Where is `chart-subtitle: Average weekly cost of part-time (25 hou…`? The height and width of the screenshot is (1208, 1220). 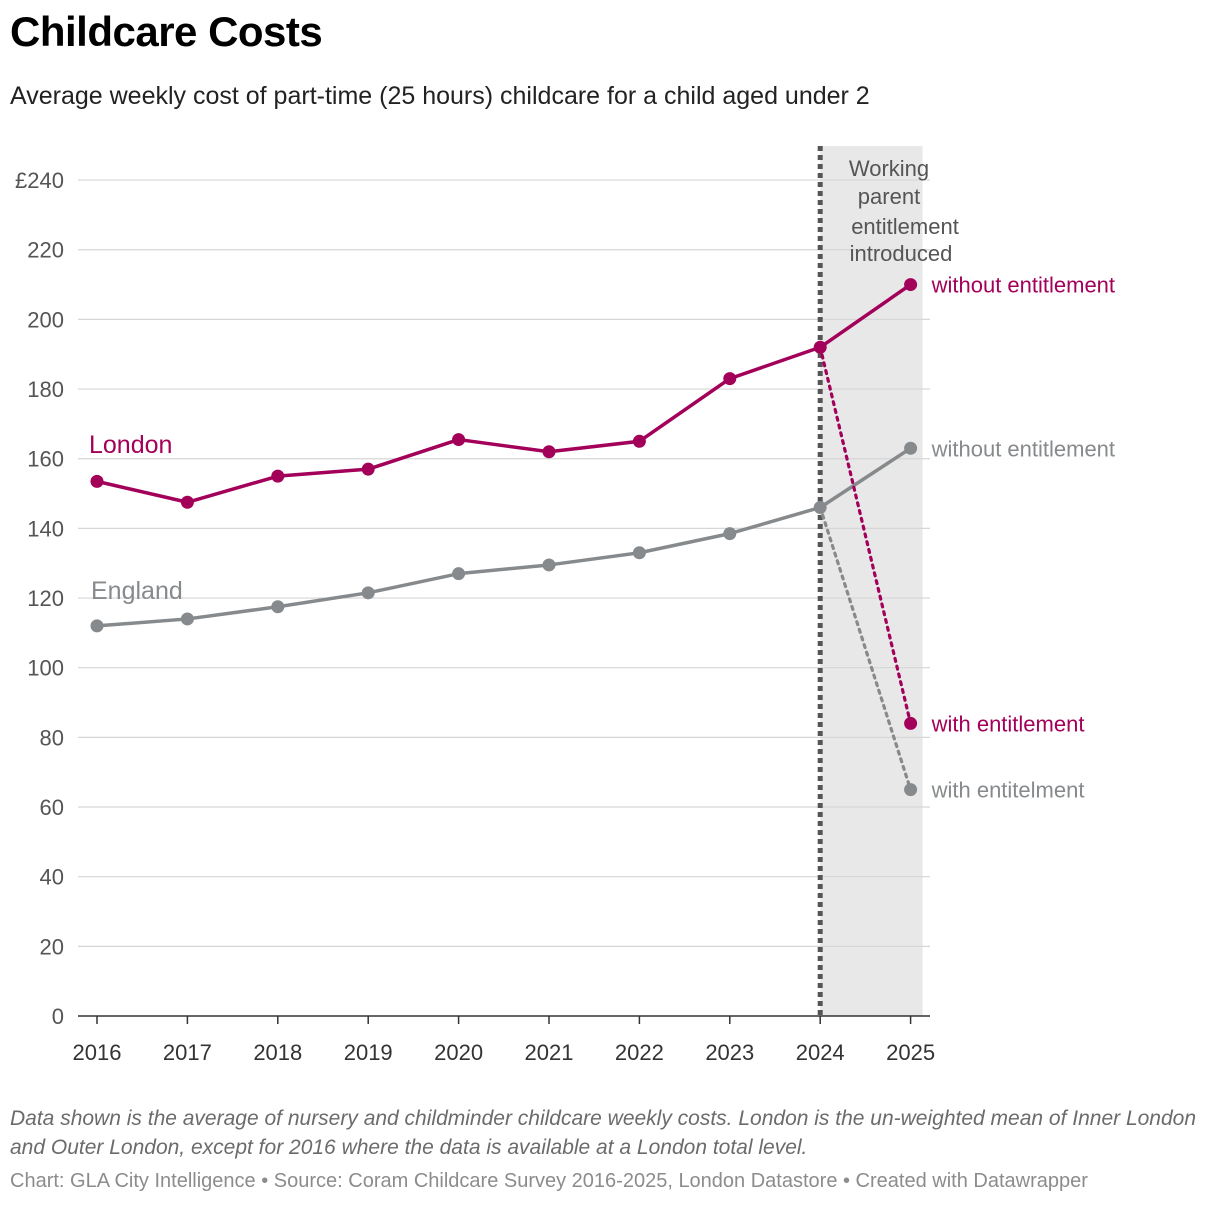
chart-subtitle: Average weekly cost of part-time (25 hou… is located at coordinates (440, 96).